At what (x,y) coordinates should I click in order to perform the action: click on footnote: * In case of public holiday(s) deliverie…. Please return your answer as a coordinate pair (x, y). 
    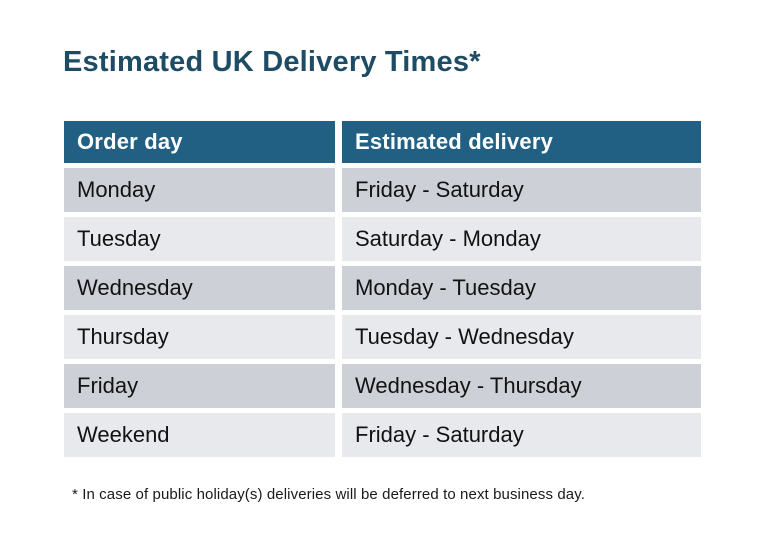
    Looking at the image, I should click on (328, 494).